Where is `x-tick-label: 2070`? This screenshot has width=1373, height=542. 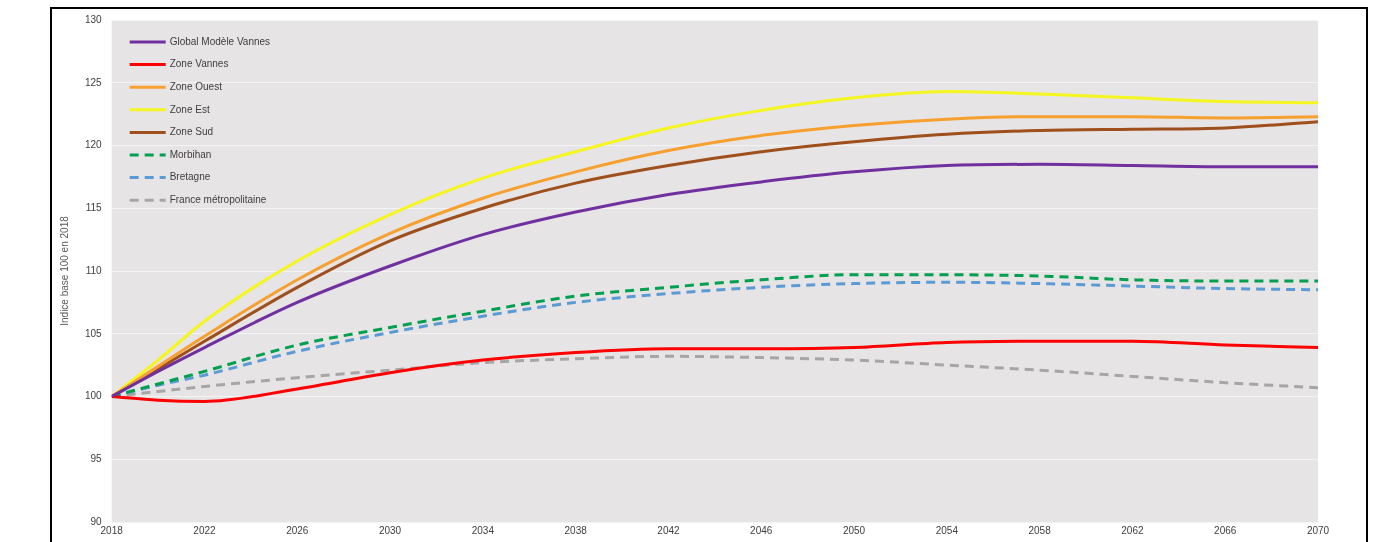
x-tick-label: 2070 is located at coordinates (1318, 530).